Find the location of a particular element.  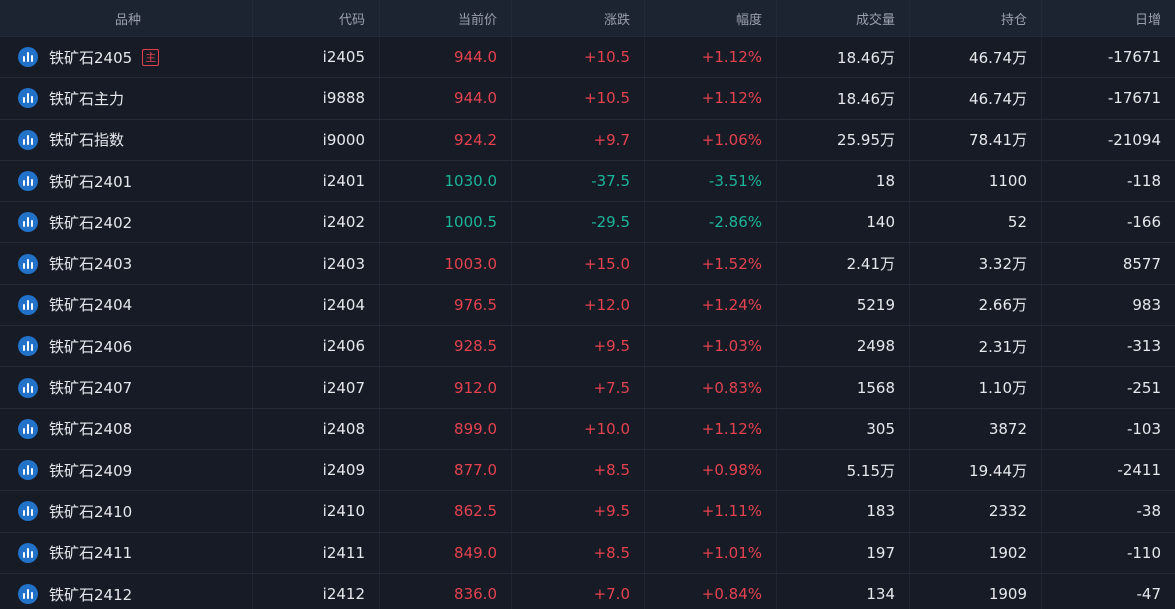

cell-name: 铁矿石2404 is located at coordinates (126, 305).